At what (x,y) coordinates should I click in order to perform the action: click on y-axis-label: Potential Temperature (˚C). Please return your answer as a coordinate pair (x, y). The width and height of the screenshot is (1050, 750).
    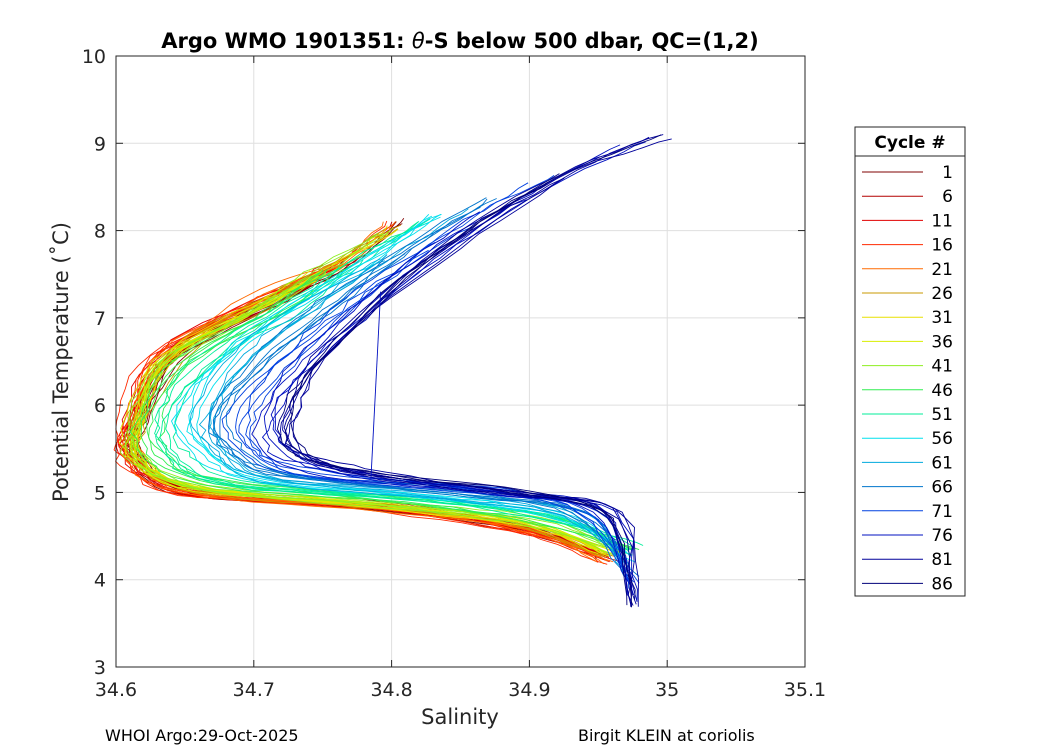
    Looking at the image, I should click on (61, 362).